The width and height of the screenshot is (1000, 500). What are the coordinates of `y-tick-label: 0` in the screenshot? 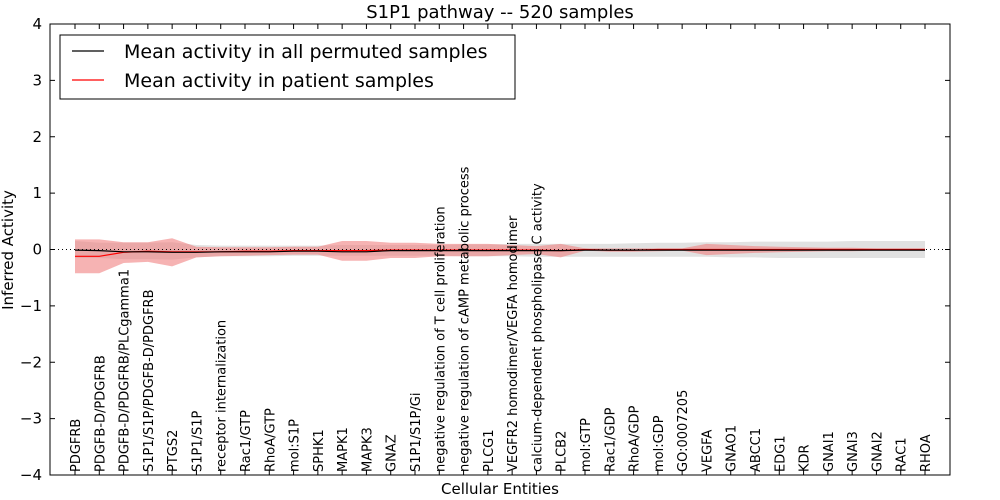 It's located at (37, 250).